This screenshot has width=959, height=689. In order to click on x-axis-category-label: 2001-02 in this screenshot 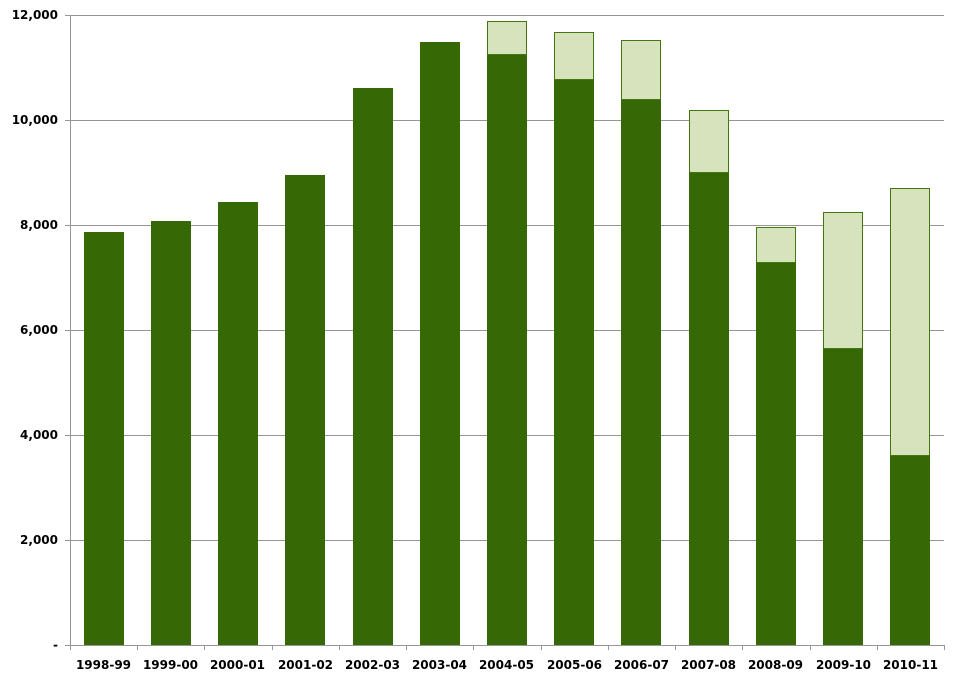, I will do `click(305, 665)`.